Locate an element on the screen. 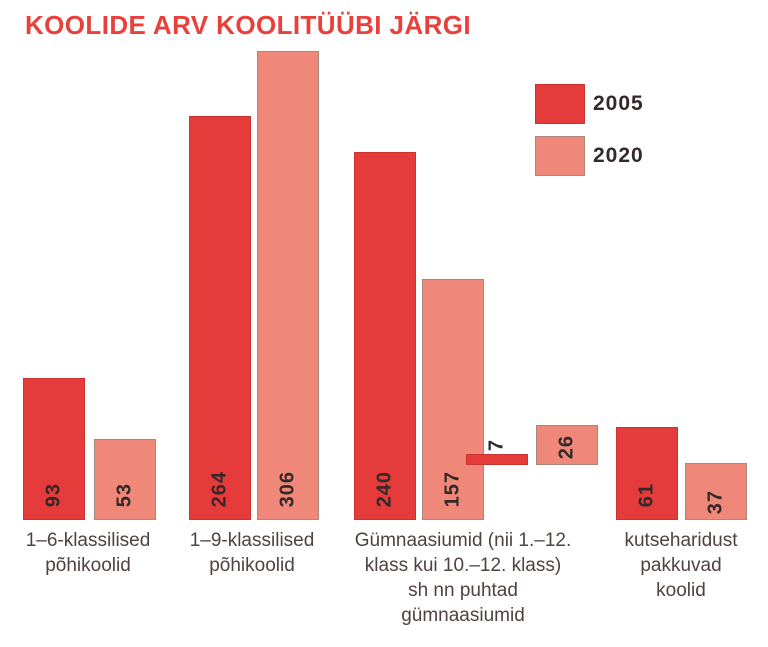 This screenshot has width=768, height=647. bar-pohikoolid-1-6-2005: 93 is located at coordinates (54, 449).